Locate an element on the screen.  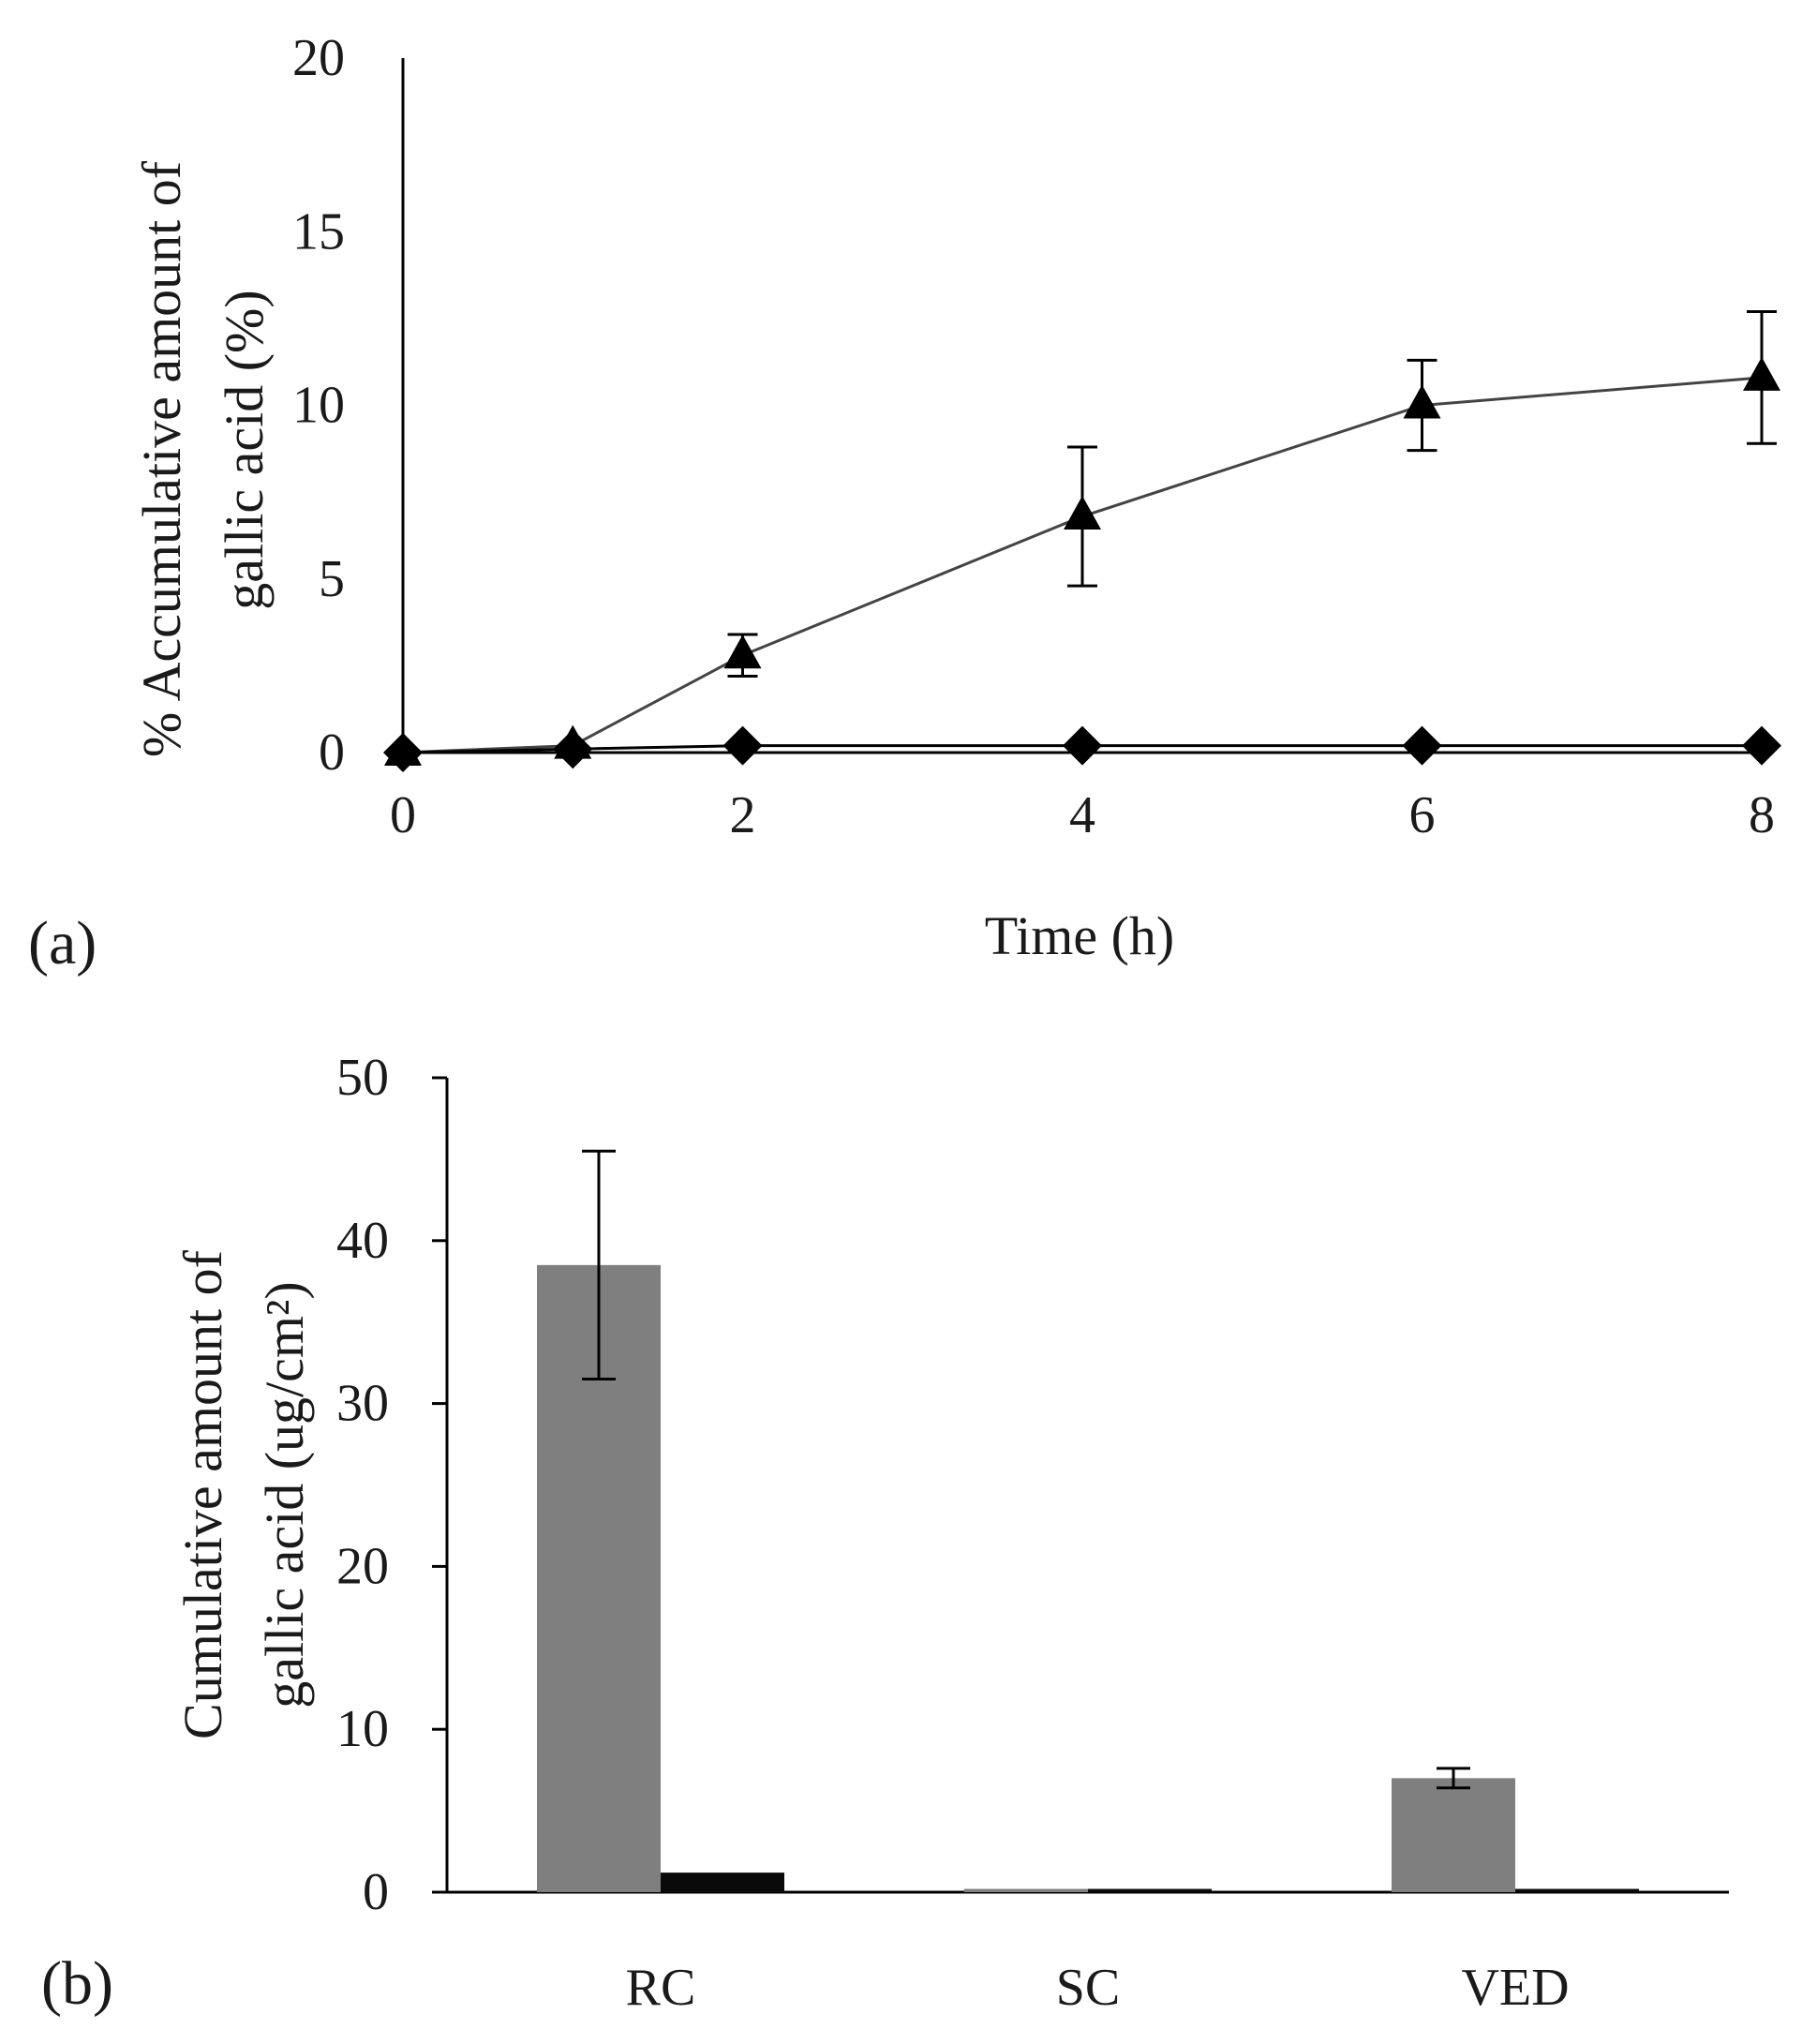
panel-a-y-tick-label: 20 is located at coordinates (318, 58).